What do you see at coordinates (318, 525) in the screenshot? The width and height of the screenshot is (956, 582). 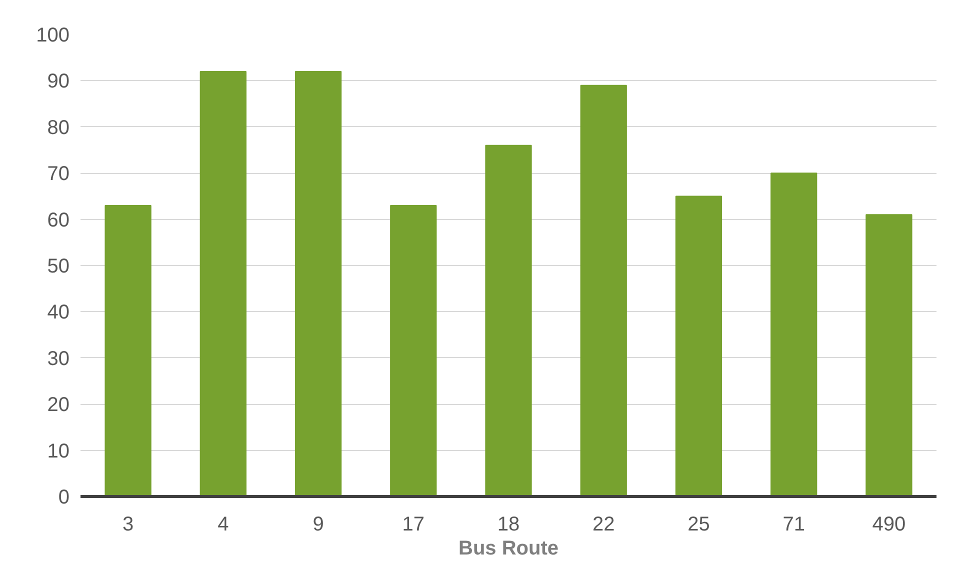 I see `x-tick-label: 9` at bounding box center [318, 525].